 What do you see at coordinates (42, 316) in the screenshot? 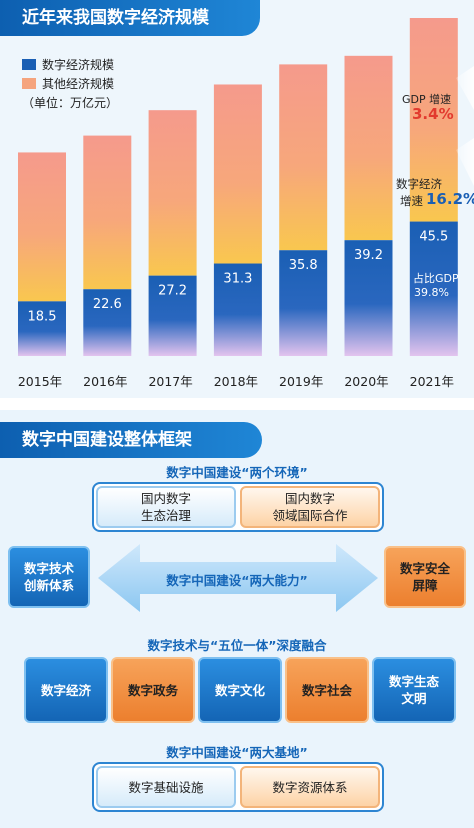
I see `data-label-0: 18.5` at bounding box center [42, 316].